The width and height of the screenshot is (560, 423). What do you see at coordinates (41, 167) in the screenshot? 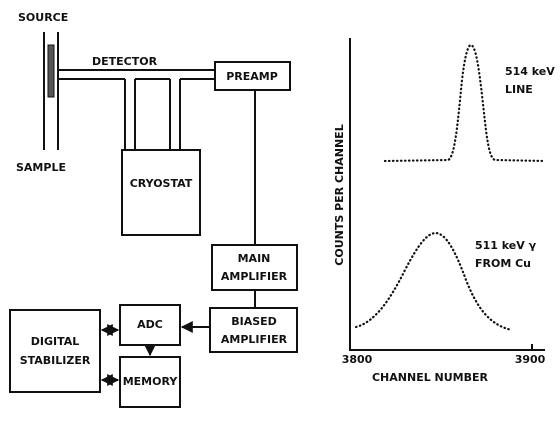
I see `sample-label: SAMPLE` at bounding box center [41, 167].